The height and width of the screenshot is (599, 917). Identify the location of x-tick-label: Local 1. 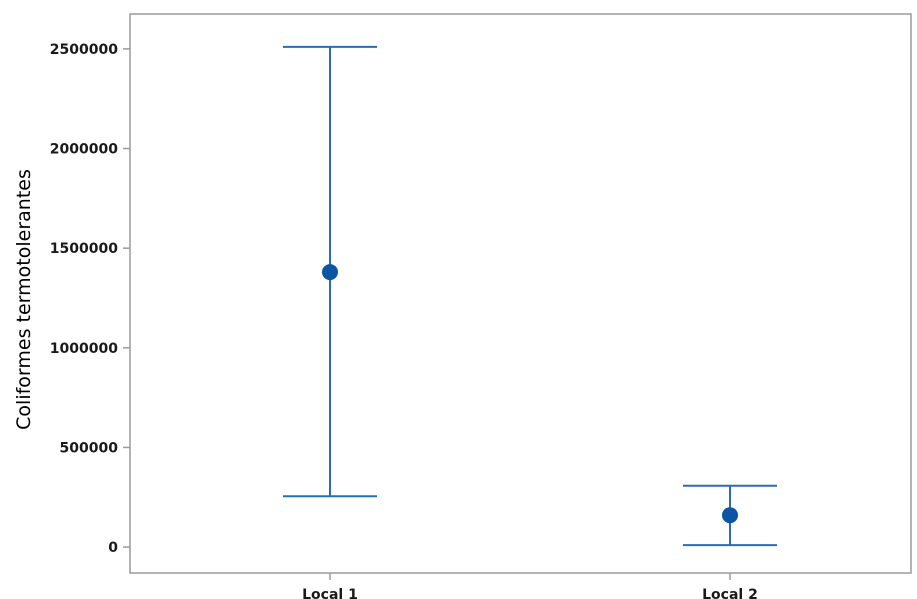
(330, 593).